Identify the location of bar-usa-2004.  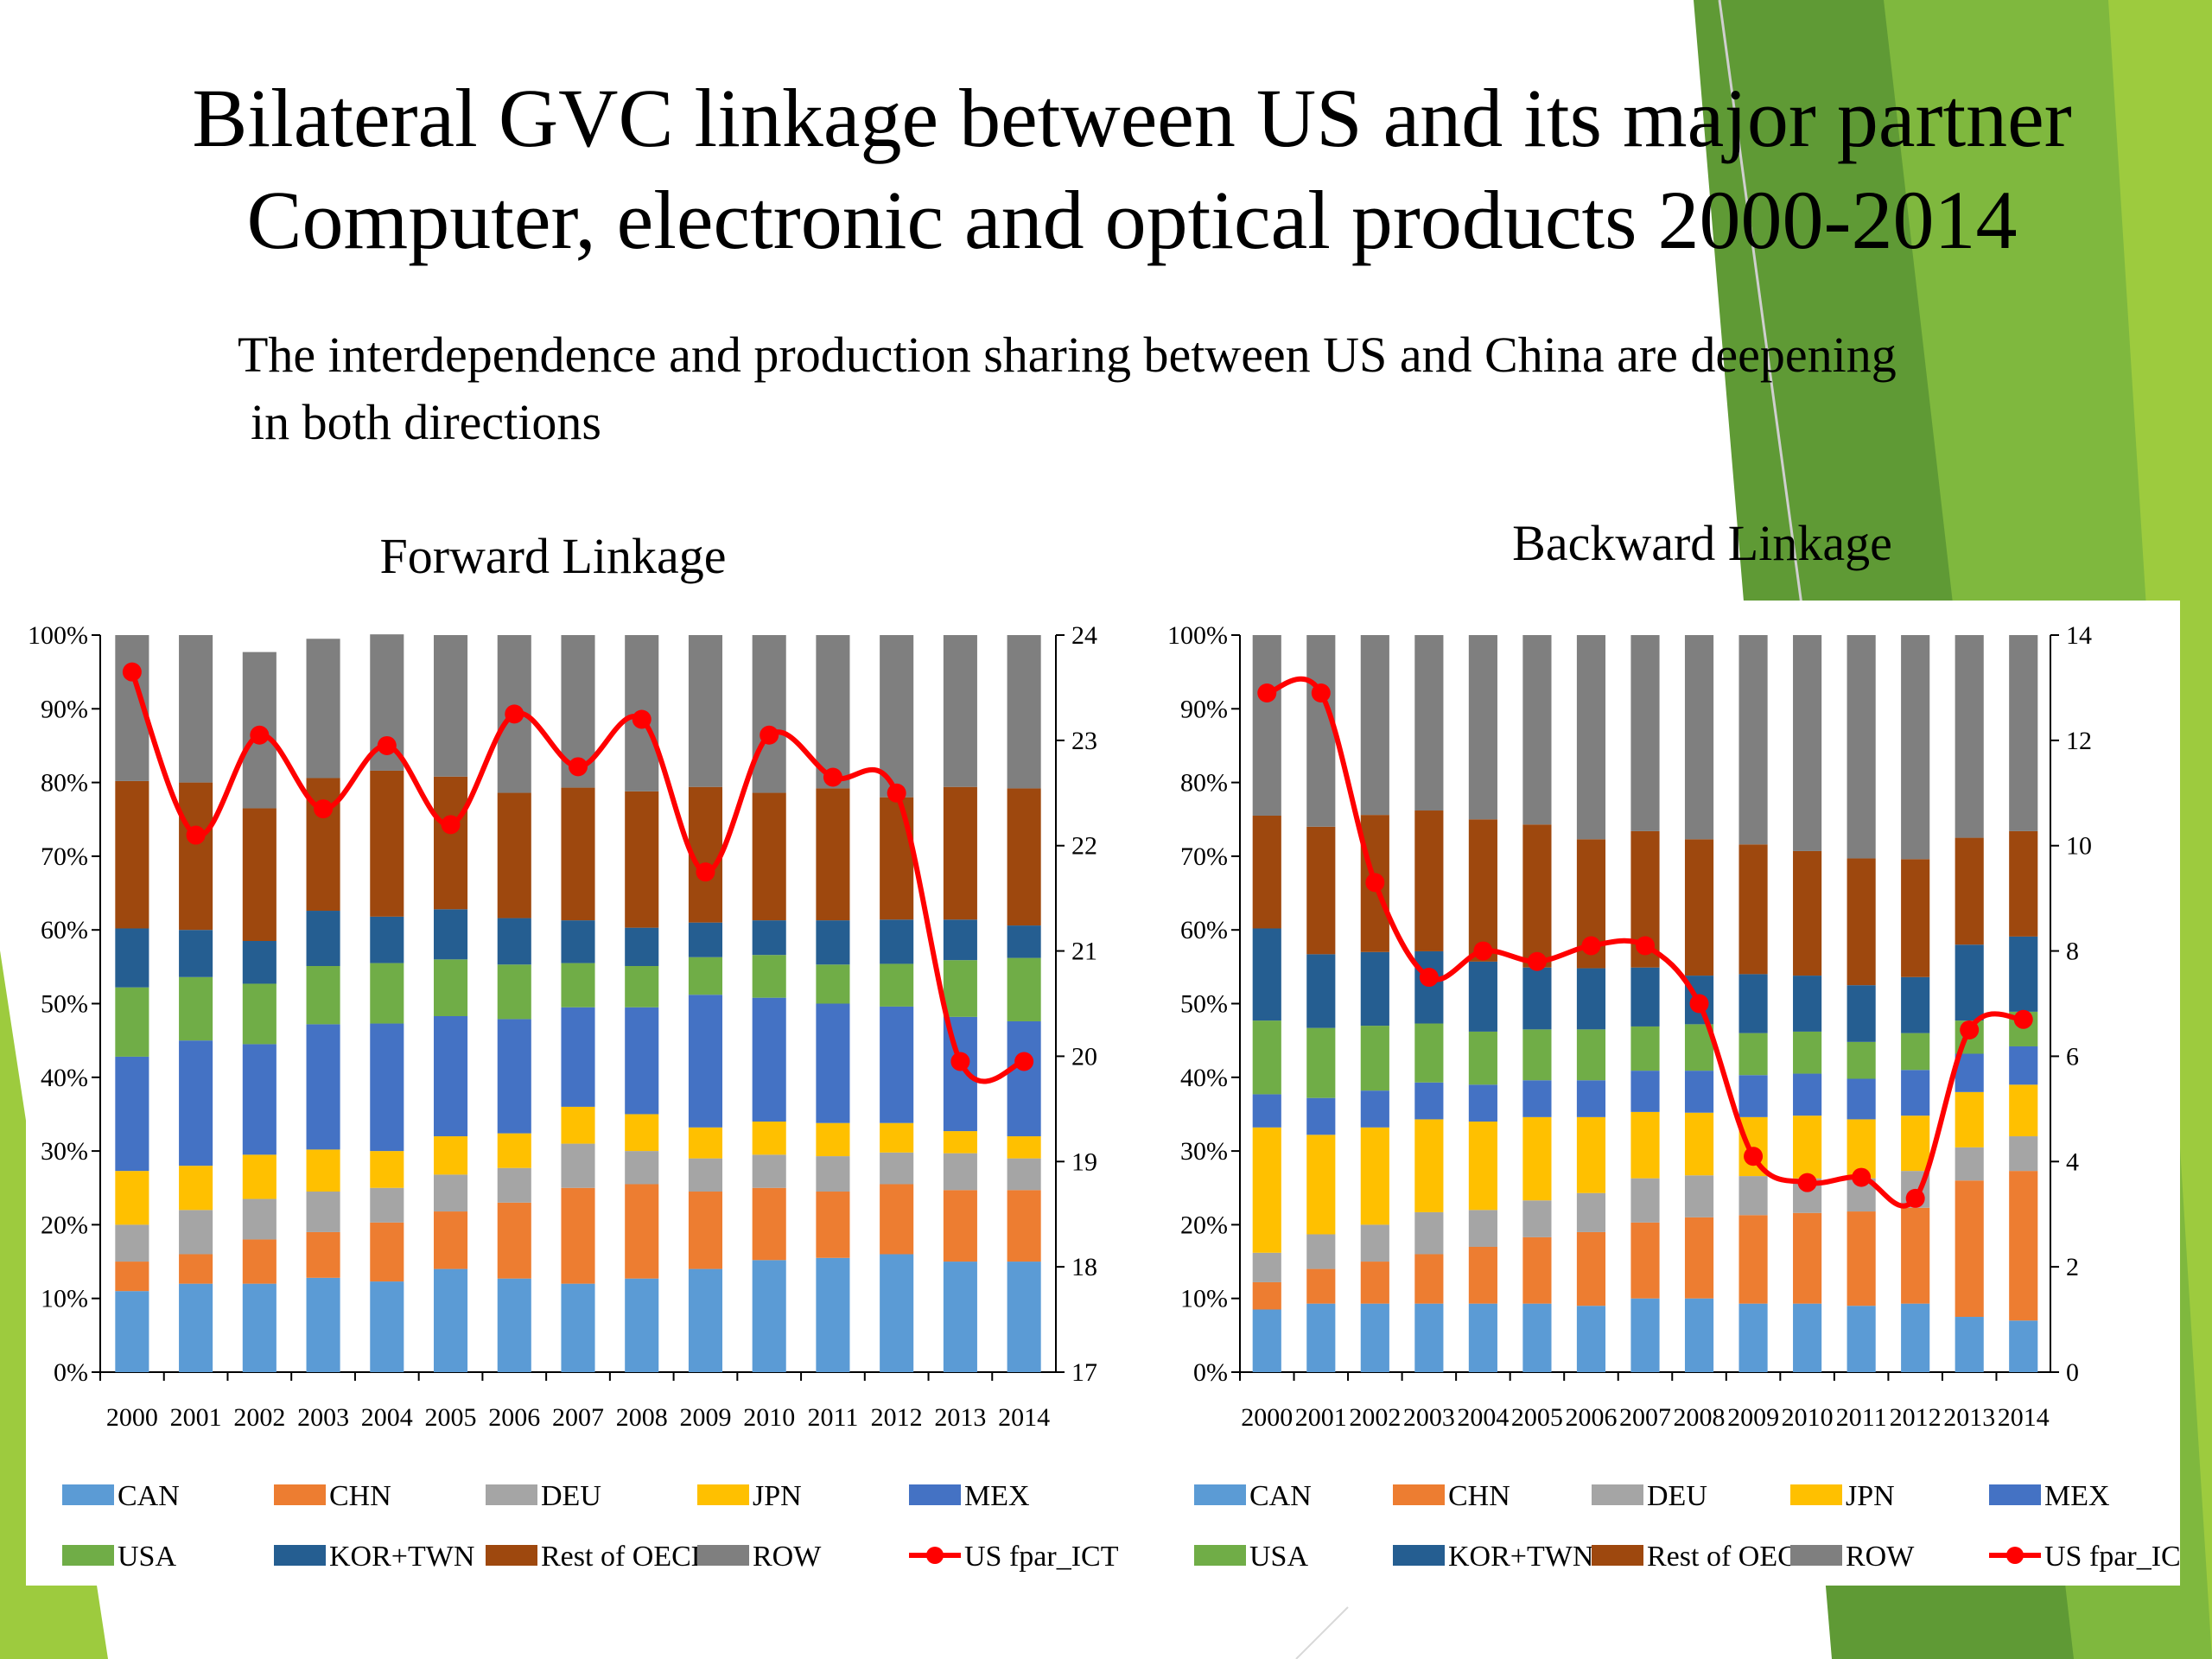
(1482, 1058).